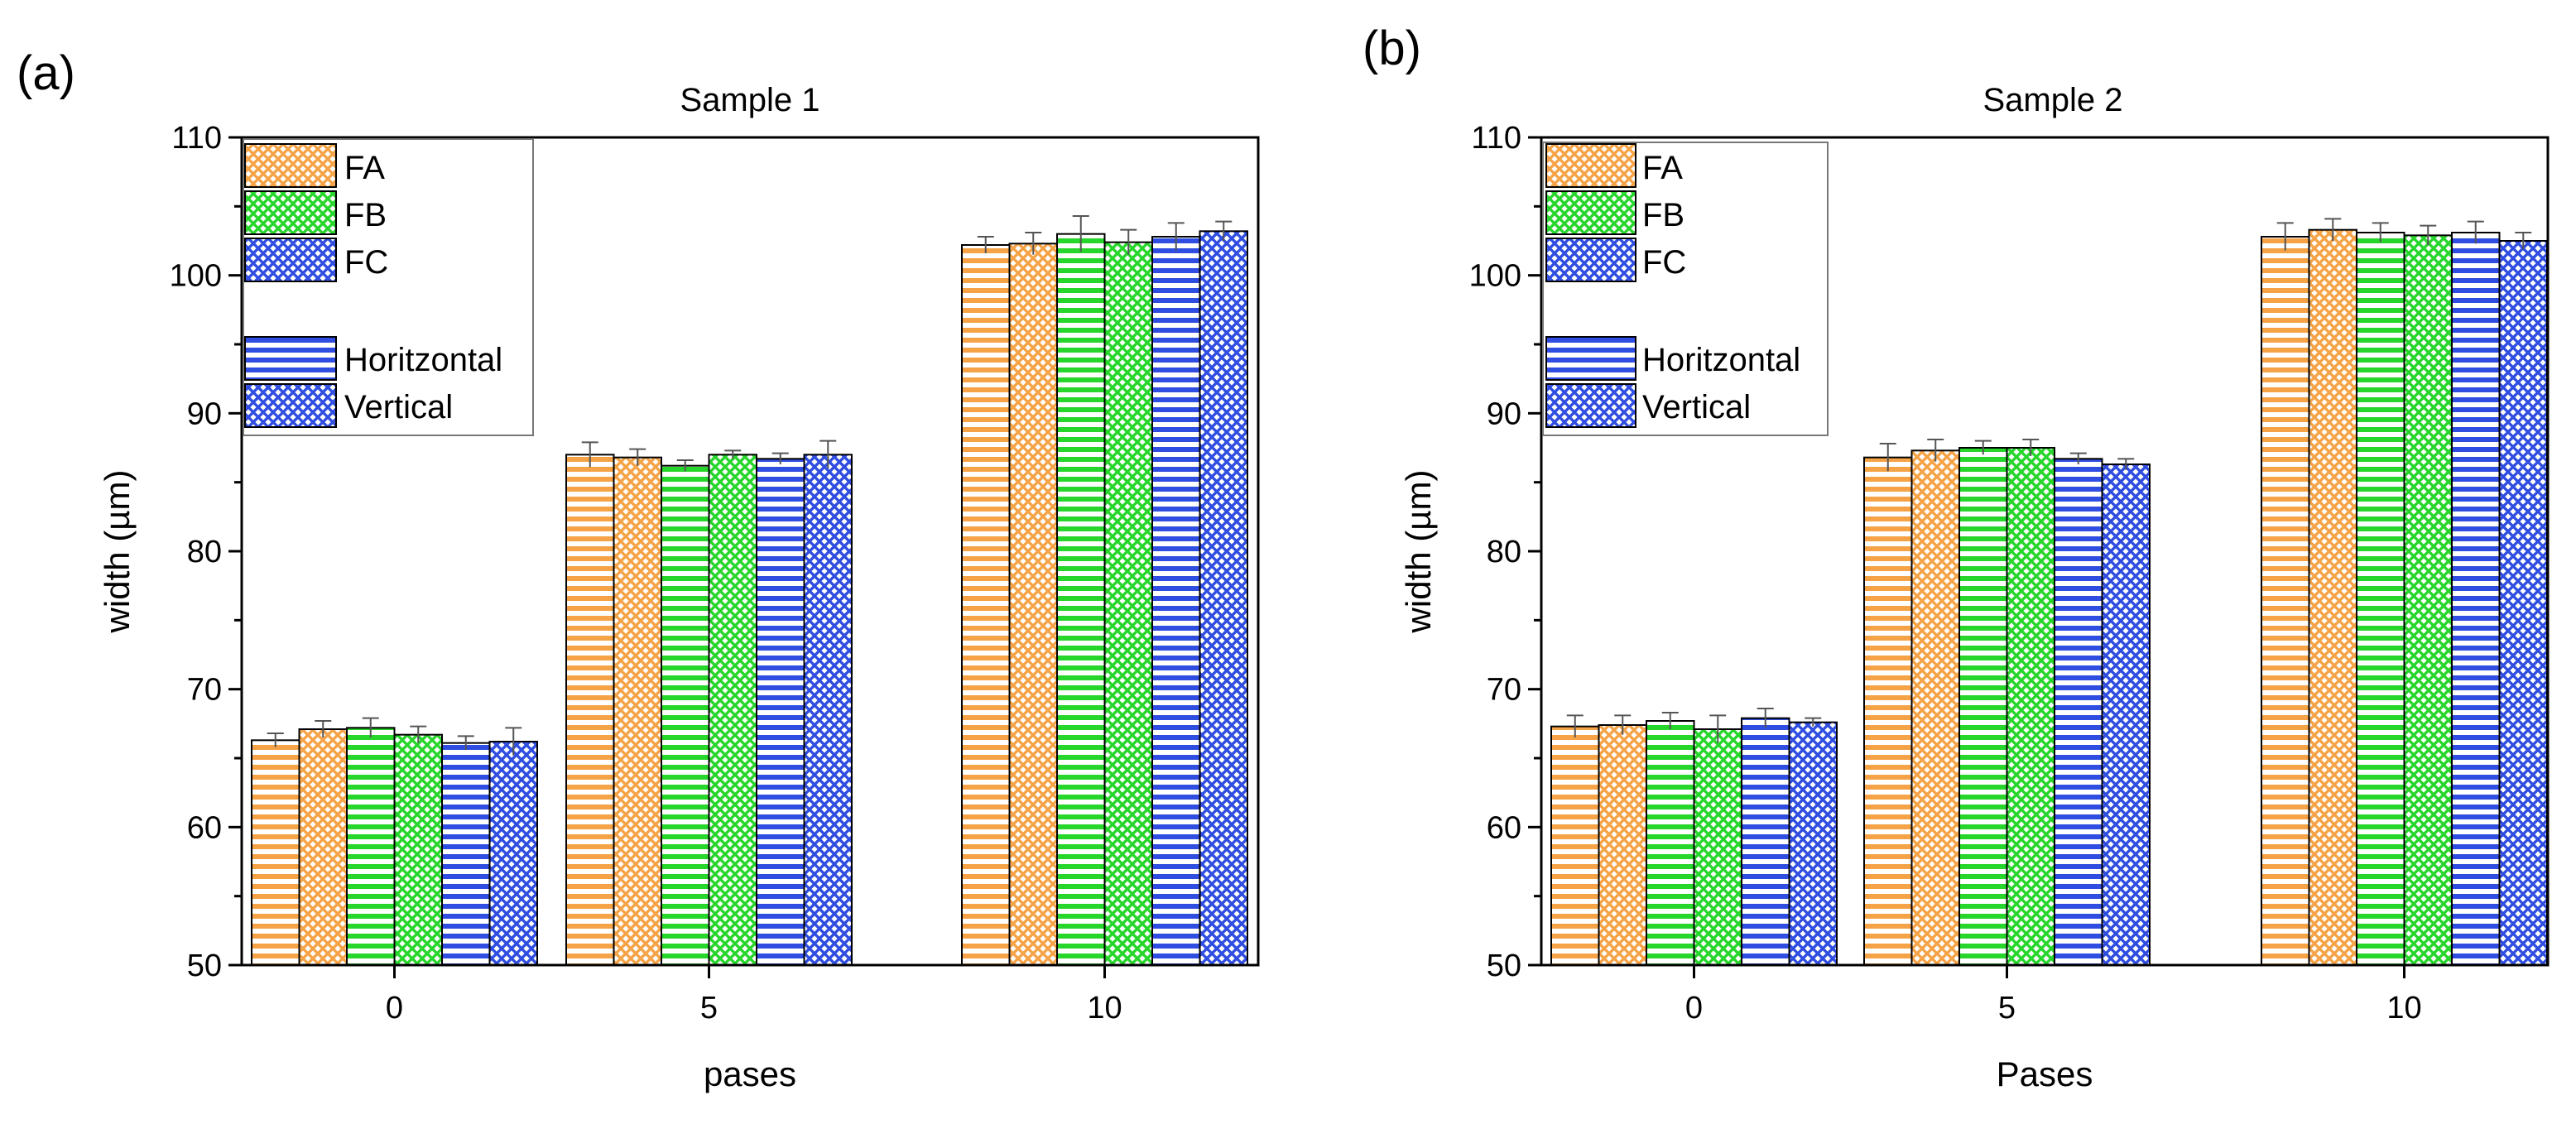 This screenshot has width=2576, height=1124. What do you see at coordinates (1391, 48) in the screenshot?
I see `panel-label-b: (b)` at bounding box center [1391, 48].